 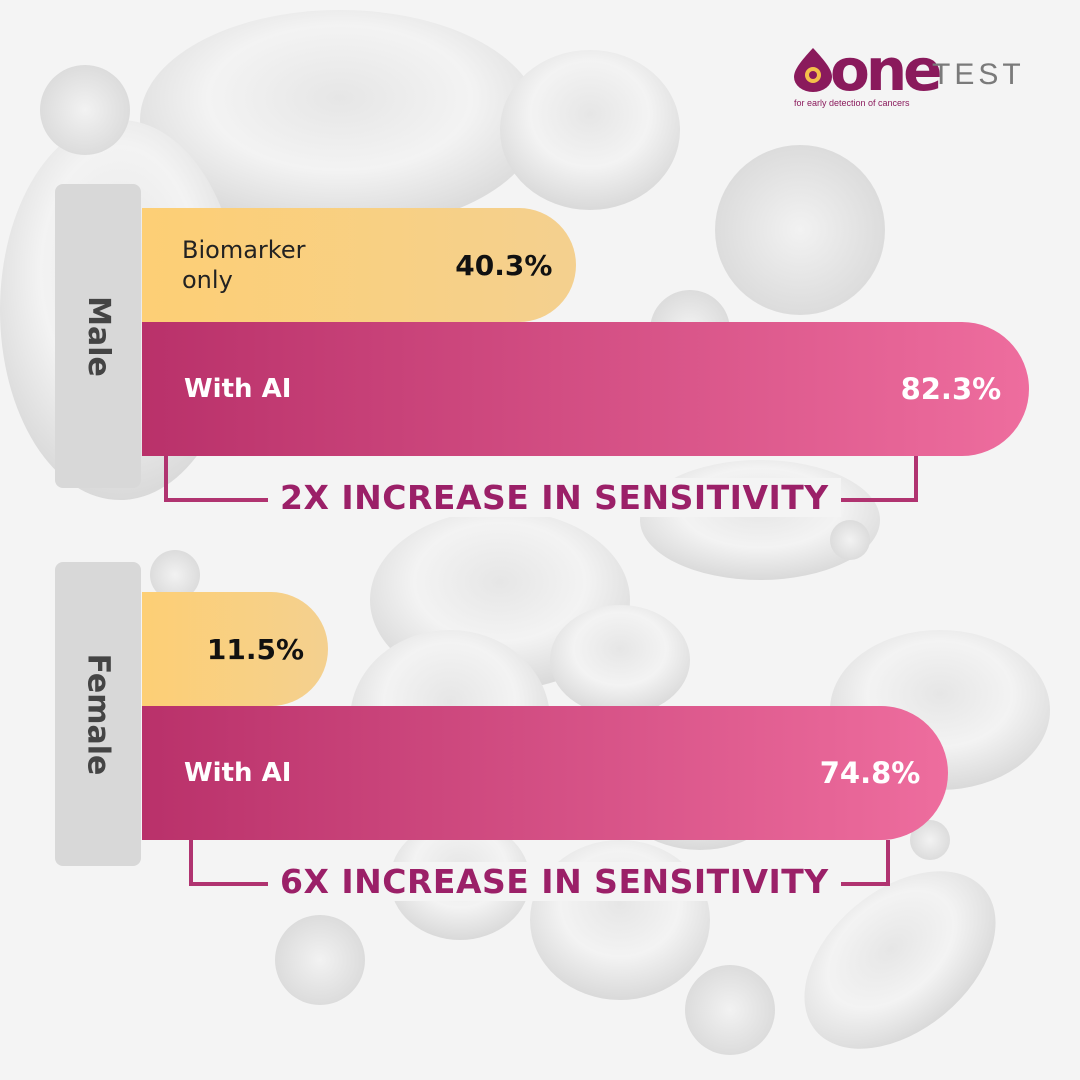 What do you see at coordinates (870, 773) in the screenshot?
I see `bar-value-female-with-ai: 74.8%` at bounding box center [870, 773].